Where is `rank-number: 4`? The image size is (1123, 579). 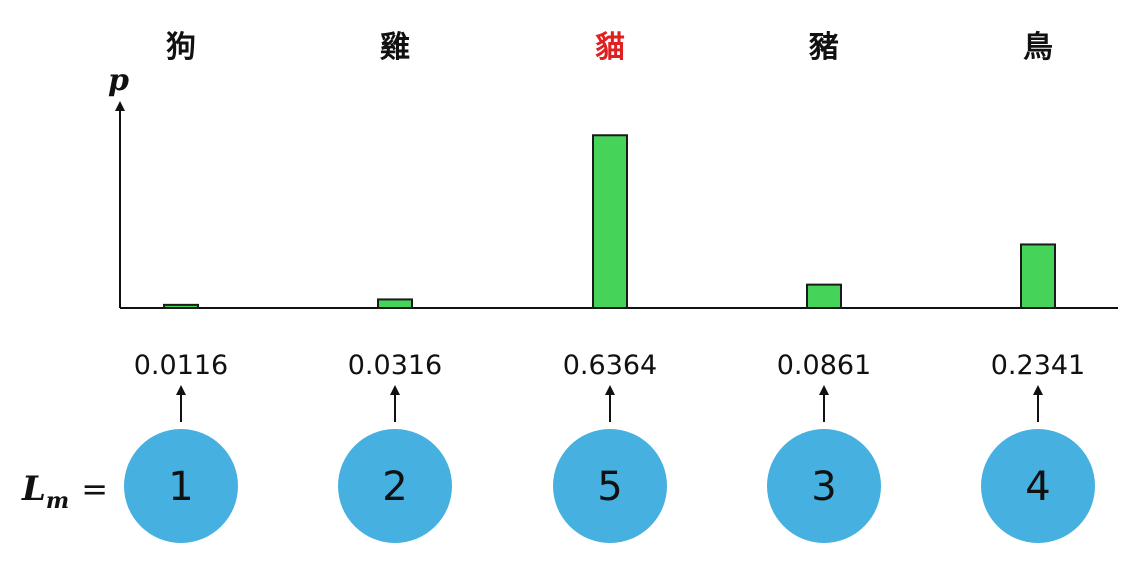
rank-number: 4 is located at coordinates (1037, 487).